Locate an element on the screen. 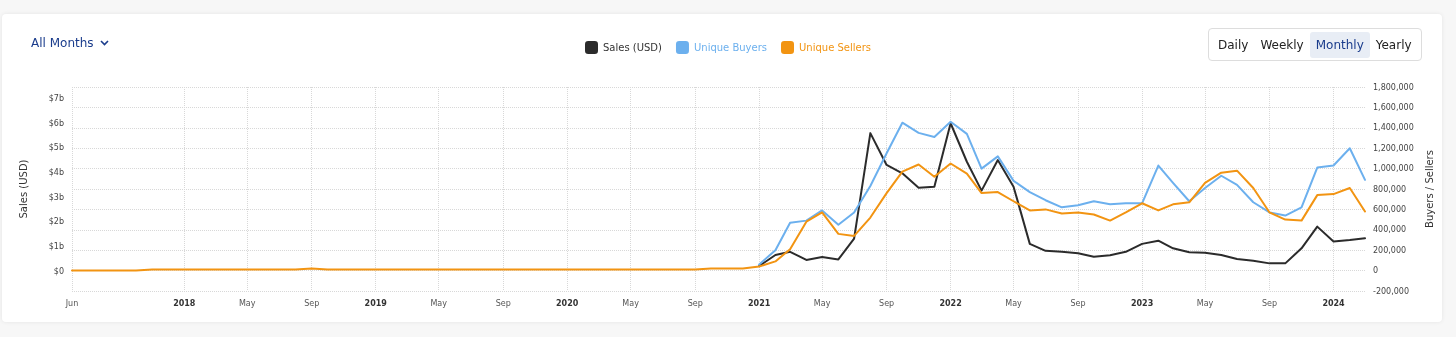 This screenshot has height=337, width=1456. y-tick-label: $3b is located at coordinates (56, 197).